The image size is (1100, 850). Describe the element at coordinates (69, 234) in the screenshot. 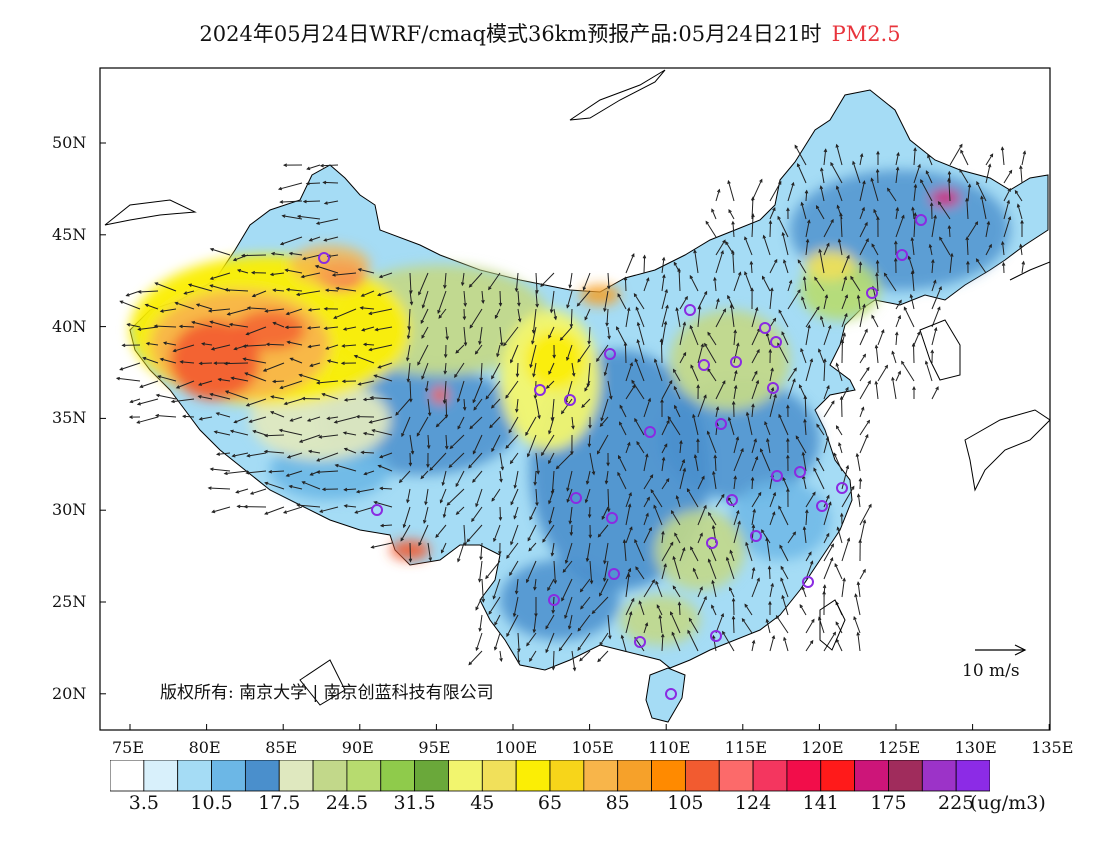

I see `y-axis-label: 45N` at that location.